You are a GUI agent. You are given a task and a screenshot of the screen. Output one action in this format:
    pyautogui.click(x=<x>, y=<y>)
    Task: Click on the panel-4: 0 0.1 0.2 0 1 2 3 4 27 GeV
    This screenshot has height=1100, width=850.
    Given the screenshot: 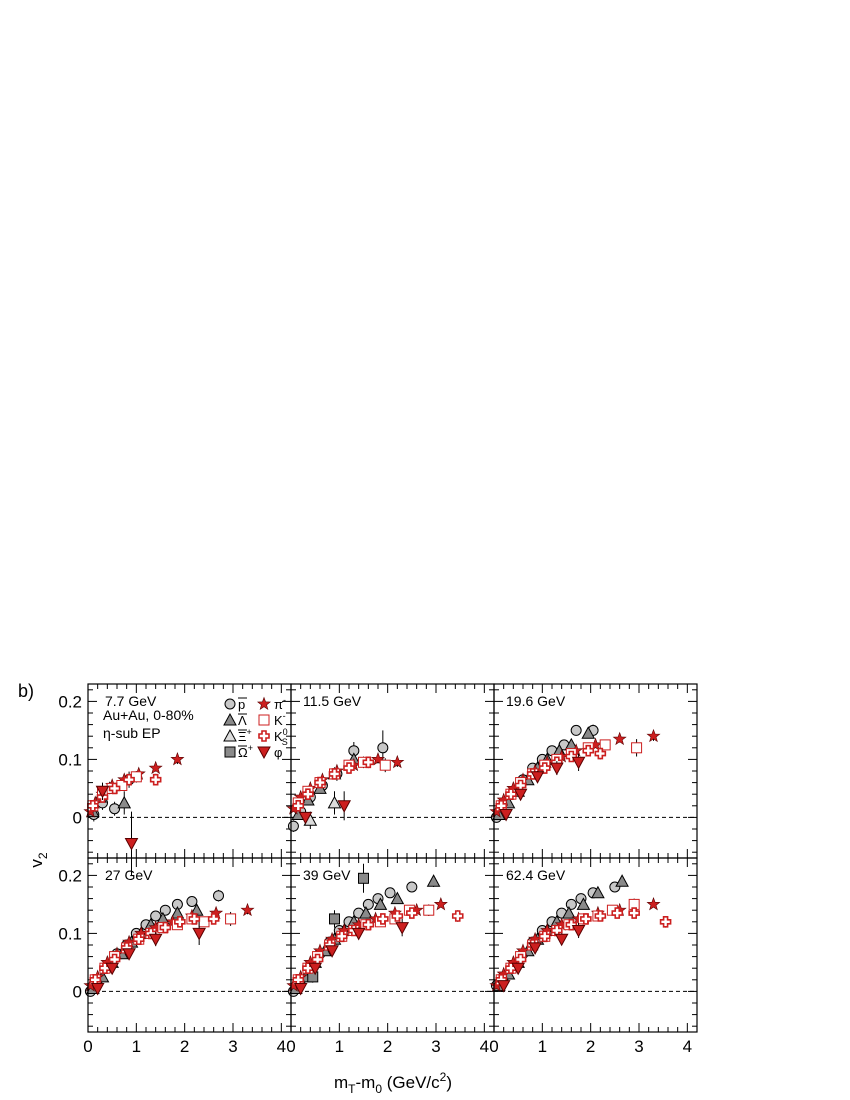 What is the action you would take?
    pyautogui.click(x=175, y=956)
    